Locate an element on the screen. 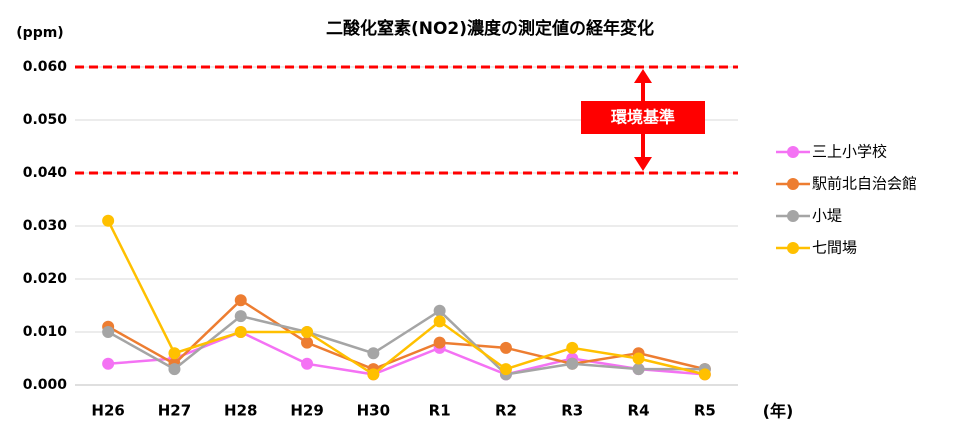 The width and height of the screenshot is (962, 423). x-tick-label: H27 is located at coordinates (174, 411).